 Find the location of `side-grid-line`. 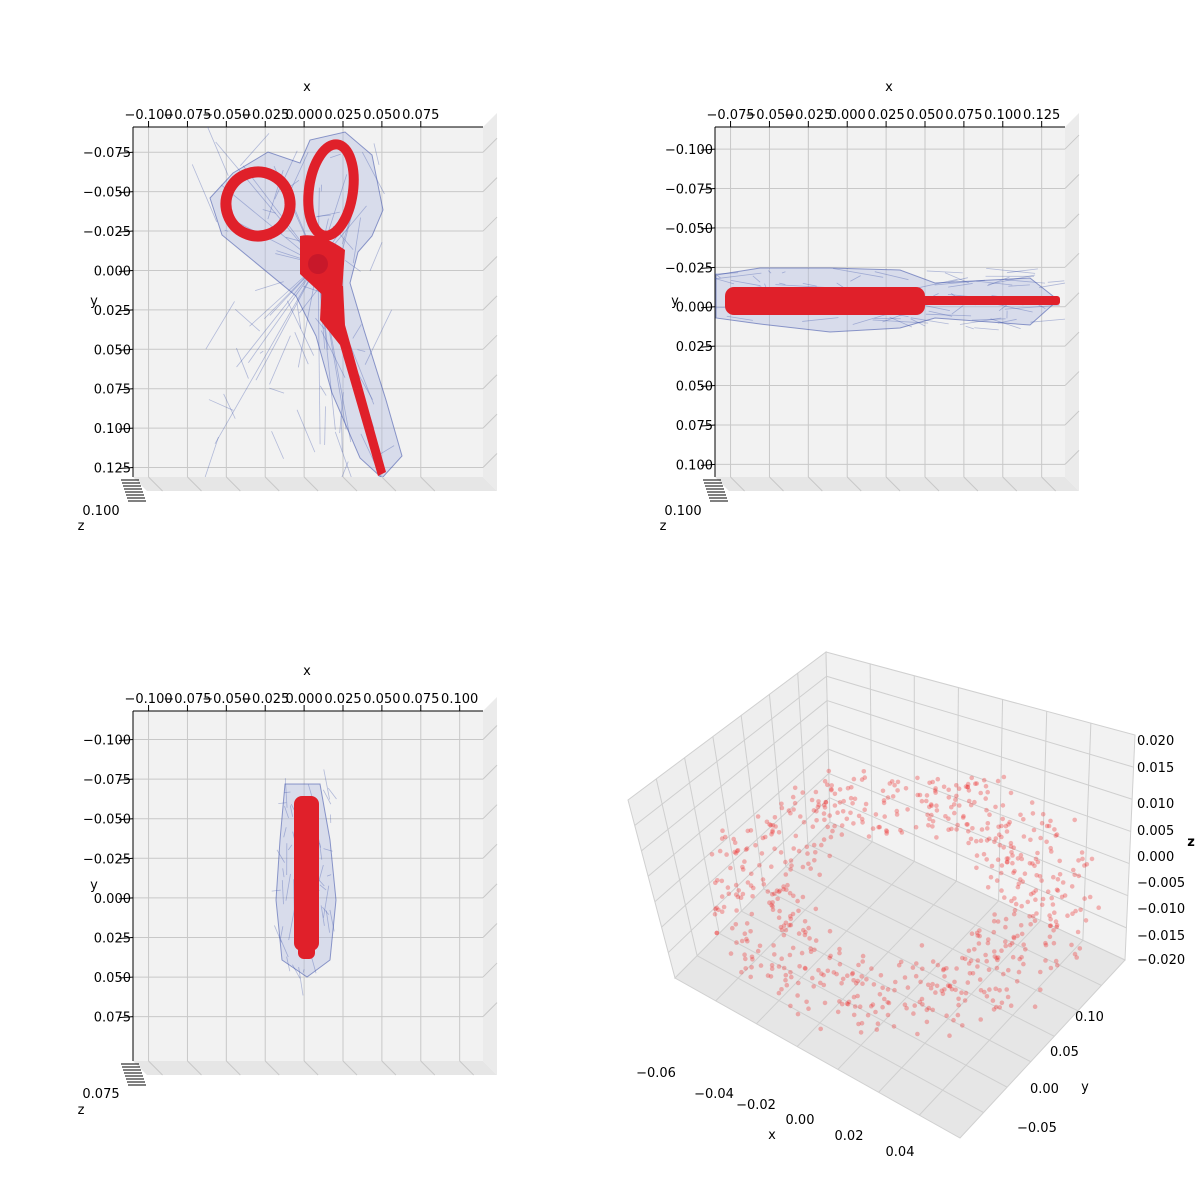

side-grid-line is located at coordinates (490, 1010).